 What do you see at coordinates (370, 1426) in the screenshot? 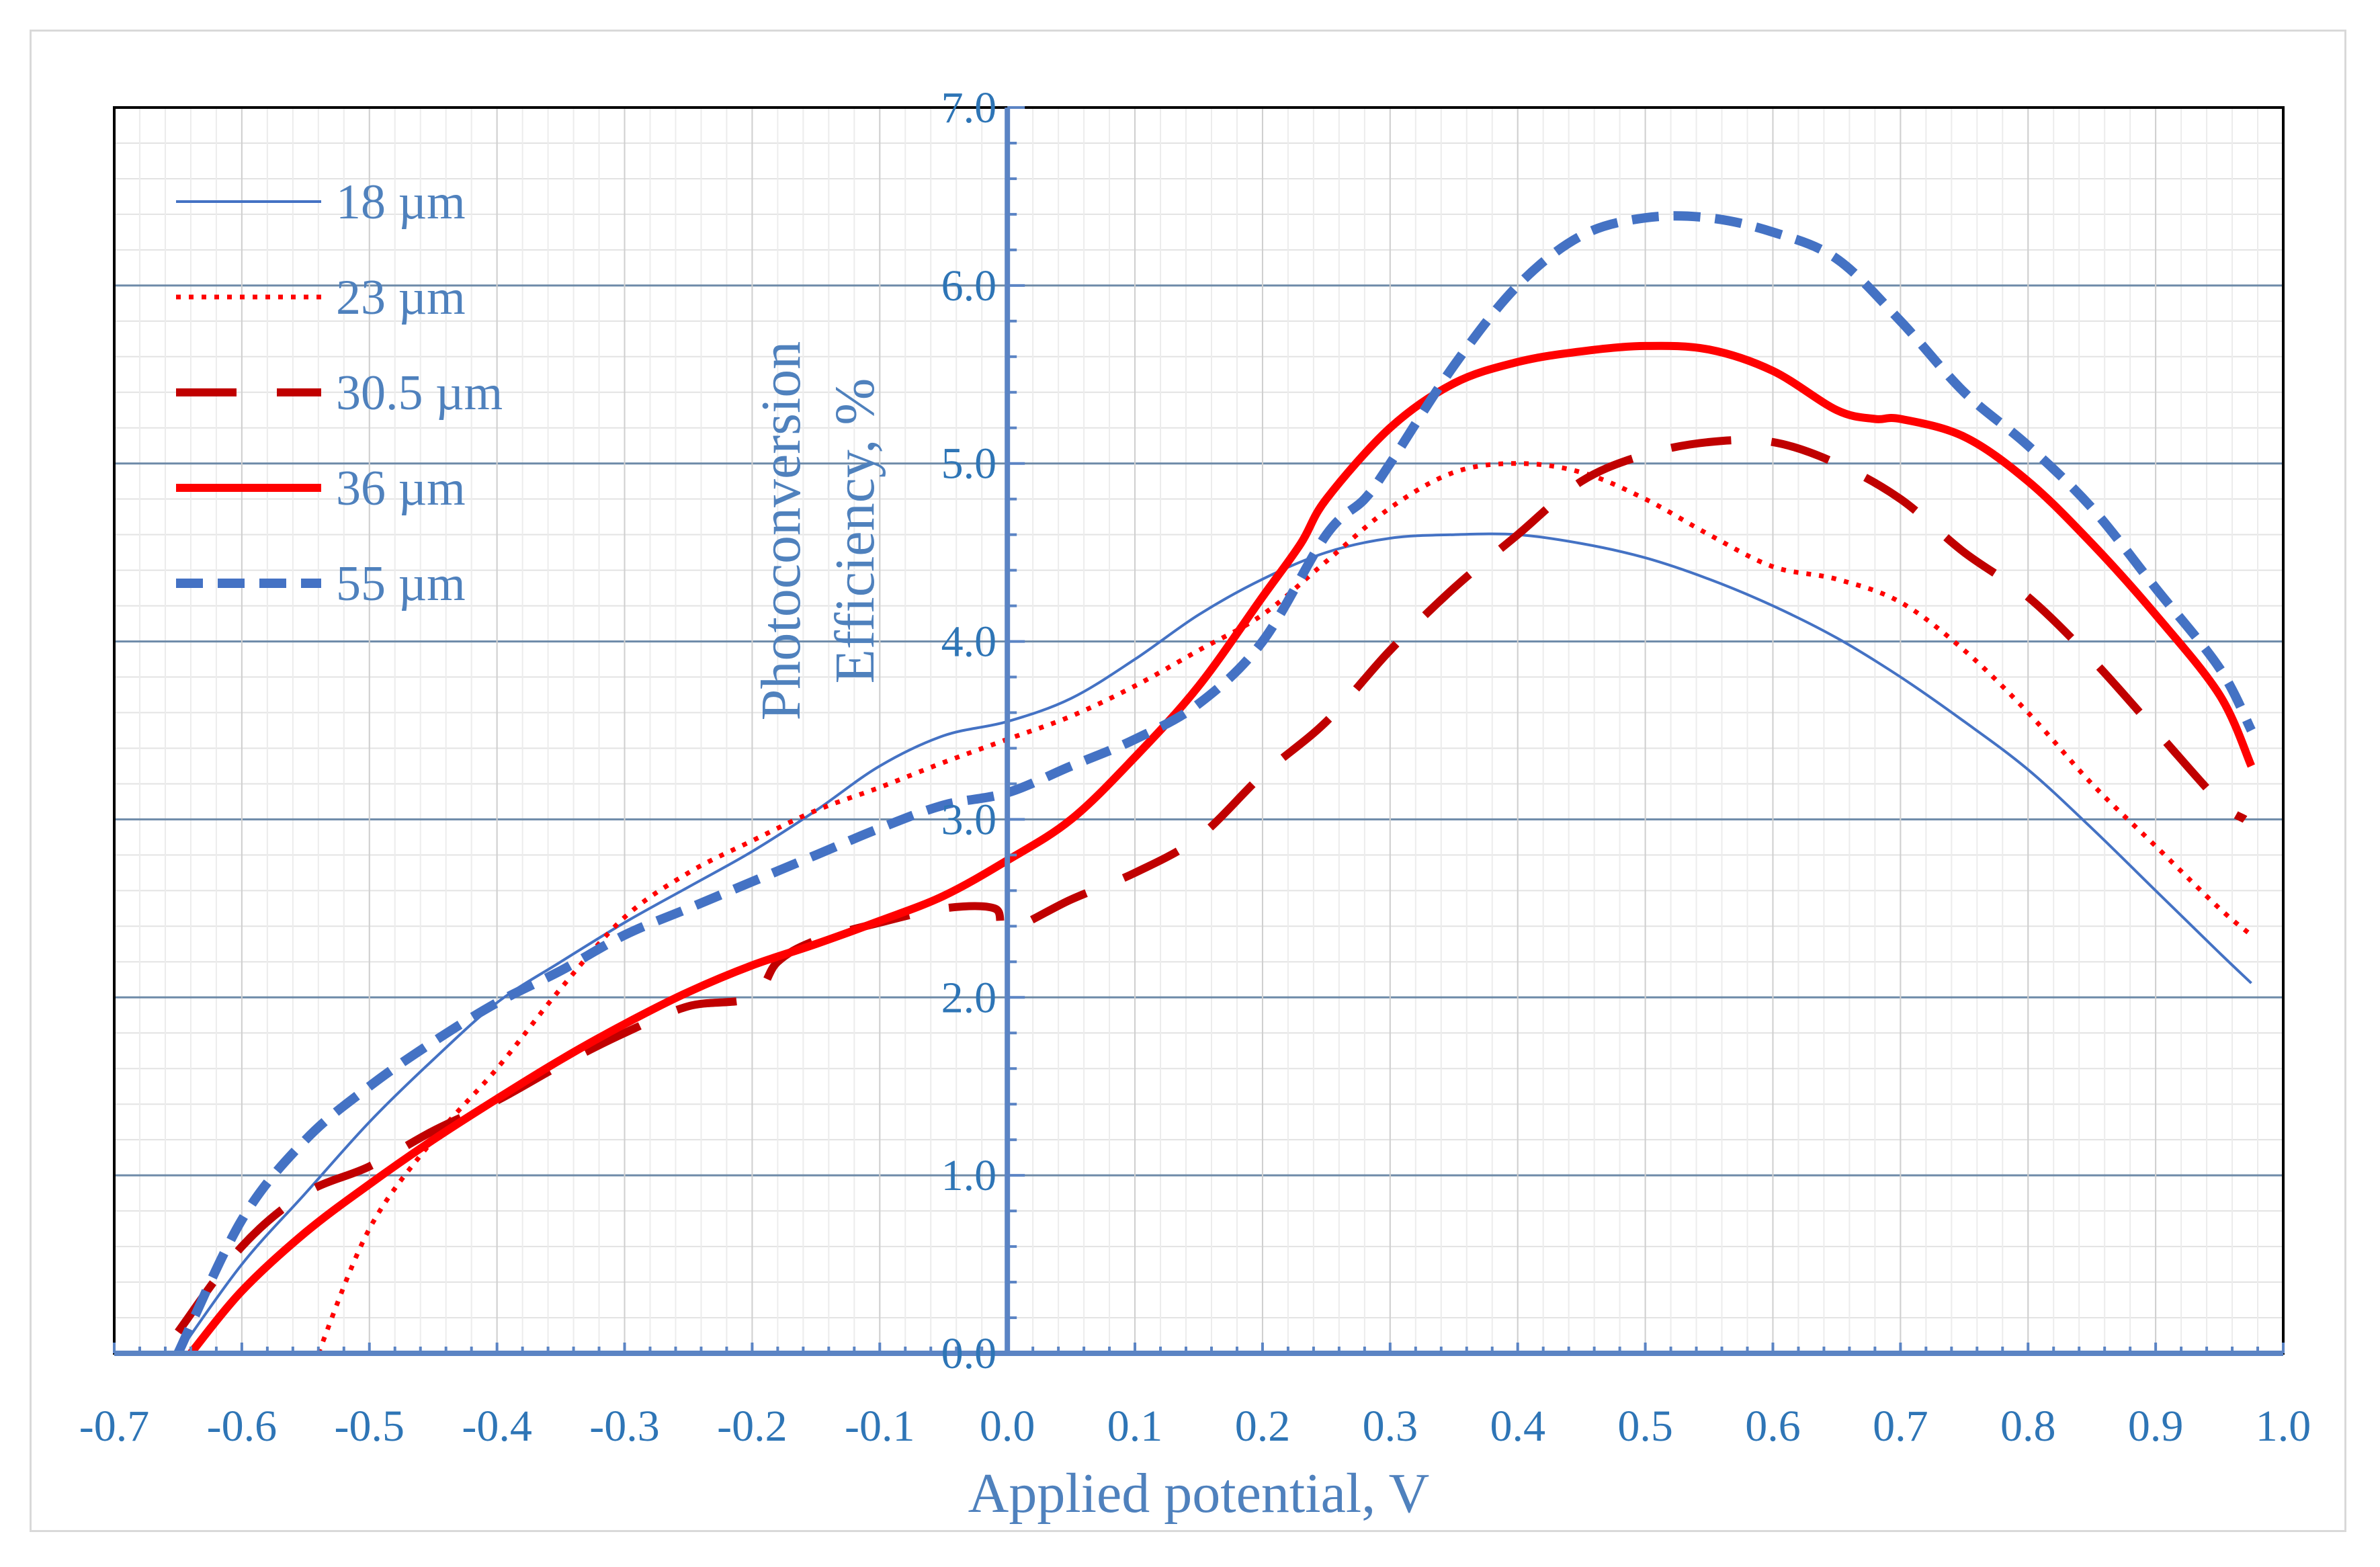
I see `x-tick-label: -0.5` at bounding box center [370, 1426].